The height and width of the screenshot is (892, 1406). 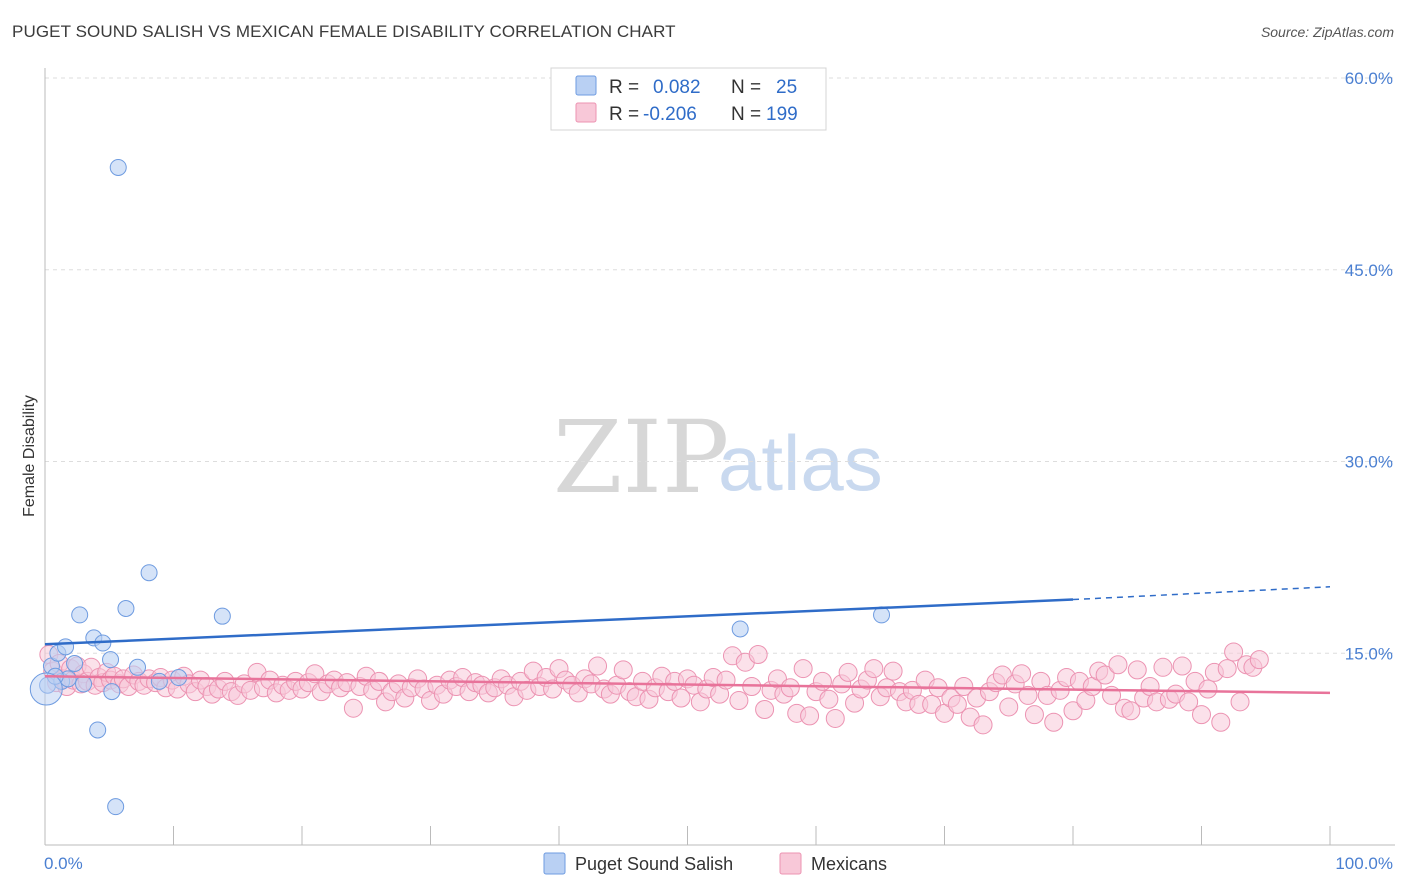 What do you see at coordinates (800, 463) in the screenshot?
I see `watermark-atlas: atlas` at bounding box center [800, 463].